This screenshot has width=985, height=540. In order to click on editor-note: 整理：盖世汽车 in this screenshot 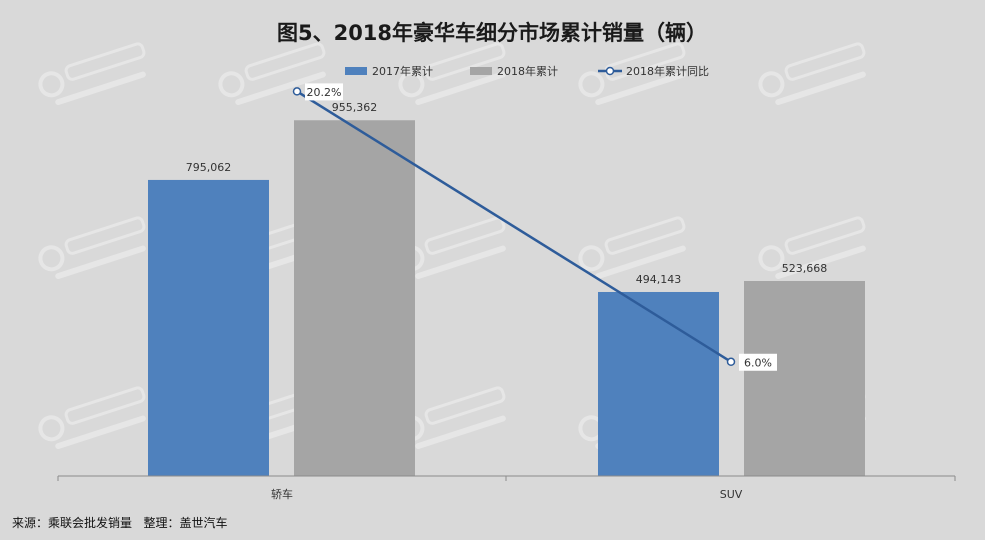, I will do `click(185, 523)`.